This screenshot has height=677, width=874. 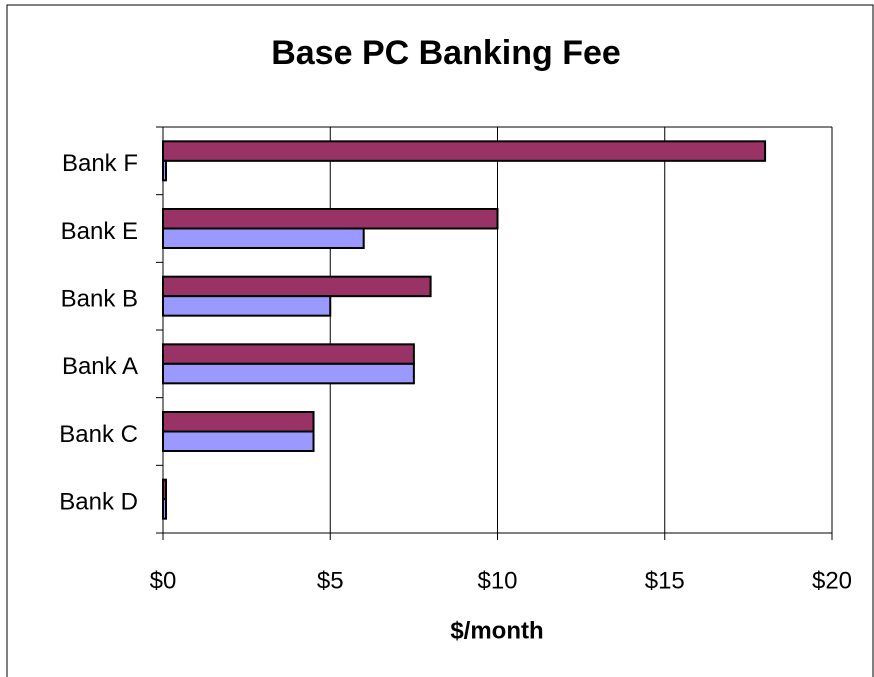 What do you see at coordinates (100, 163) in the screenshot?
I see `y-tick-label: Bank F` at bounding box center [100, 163].